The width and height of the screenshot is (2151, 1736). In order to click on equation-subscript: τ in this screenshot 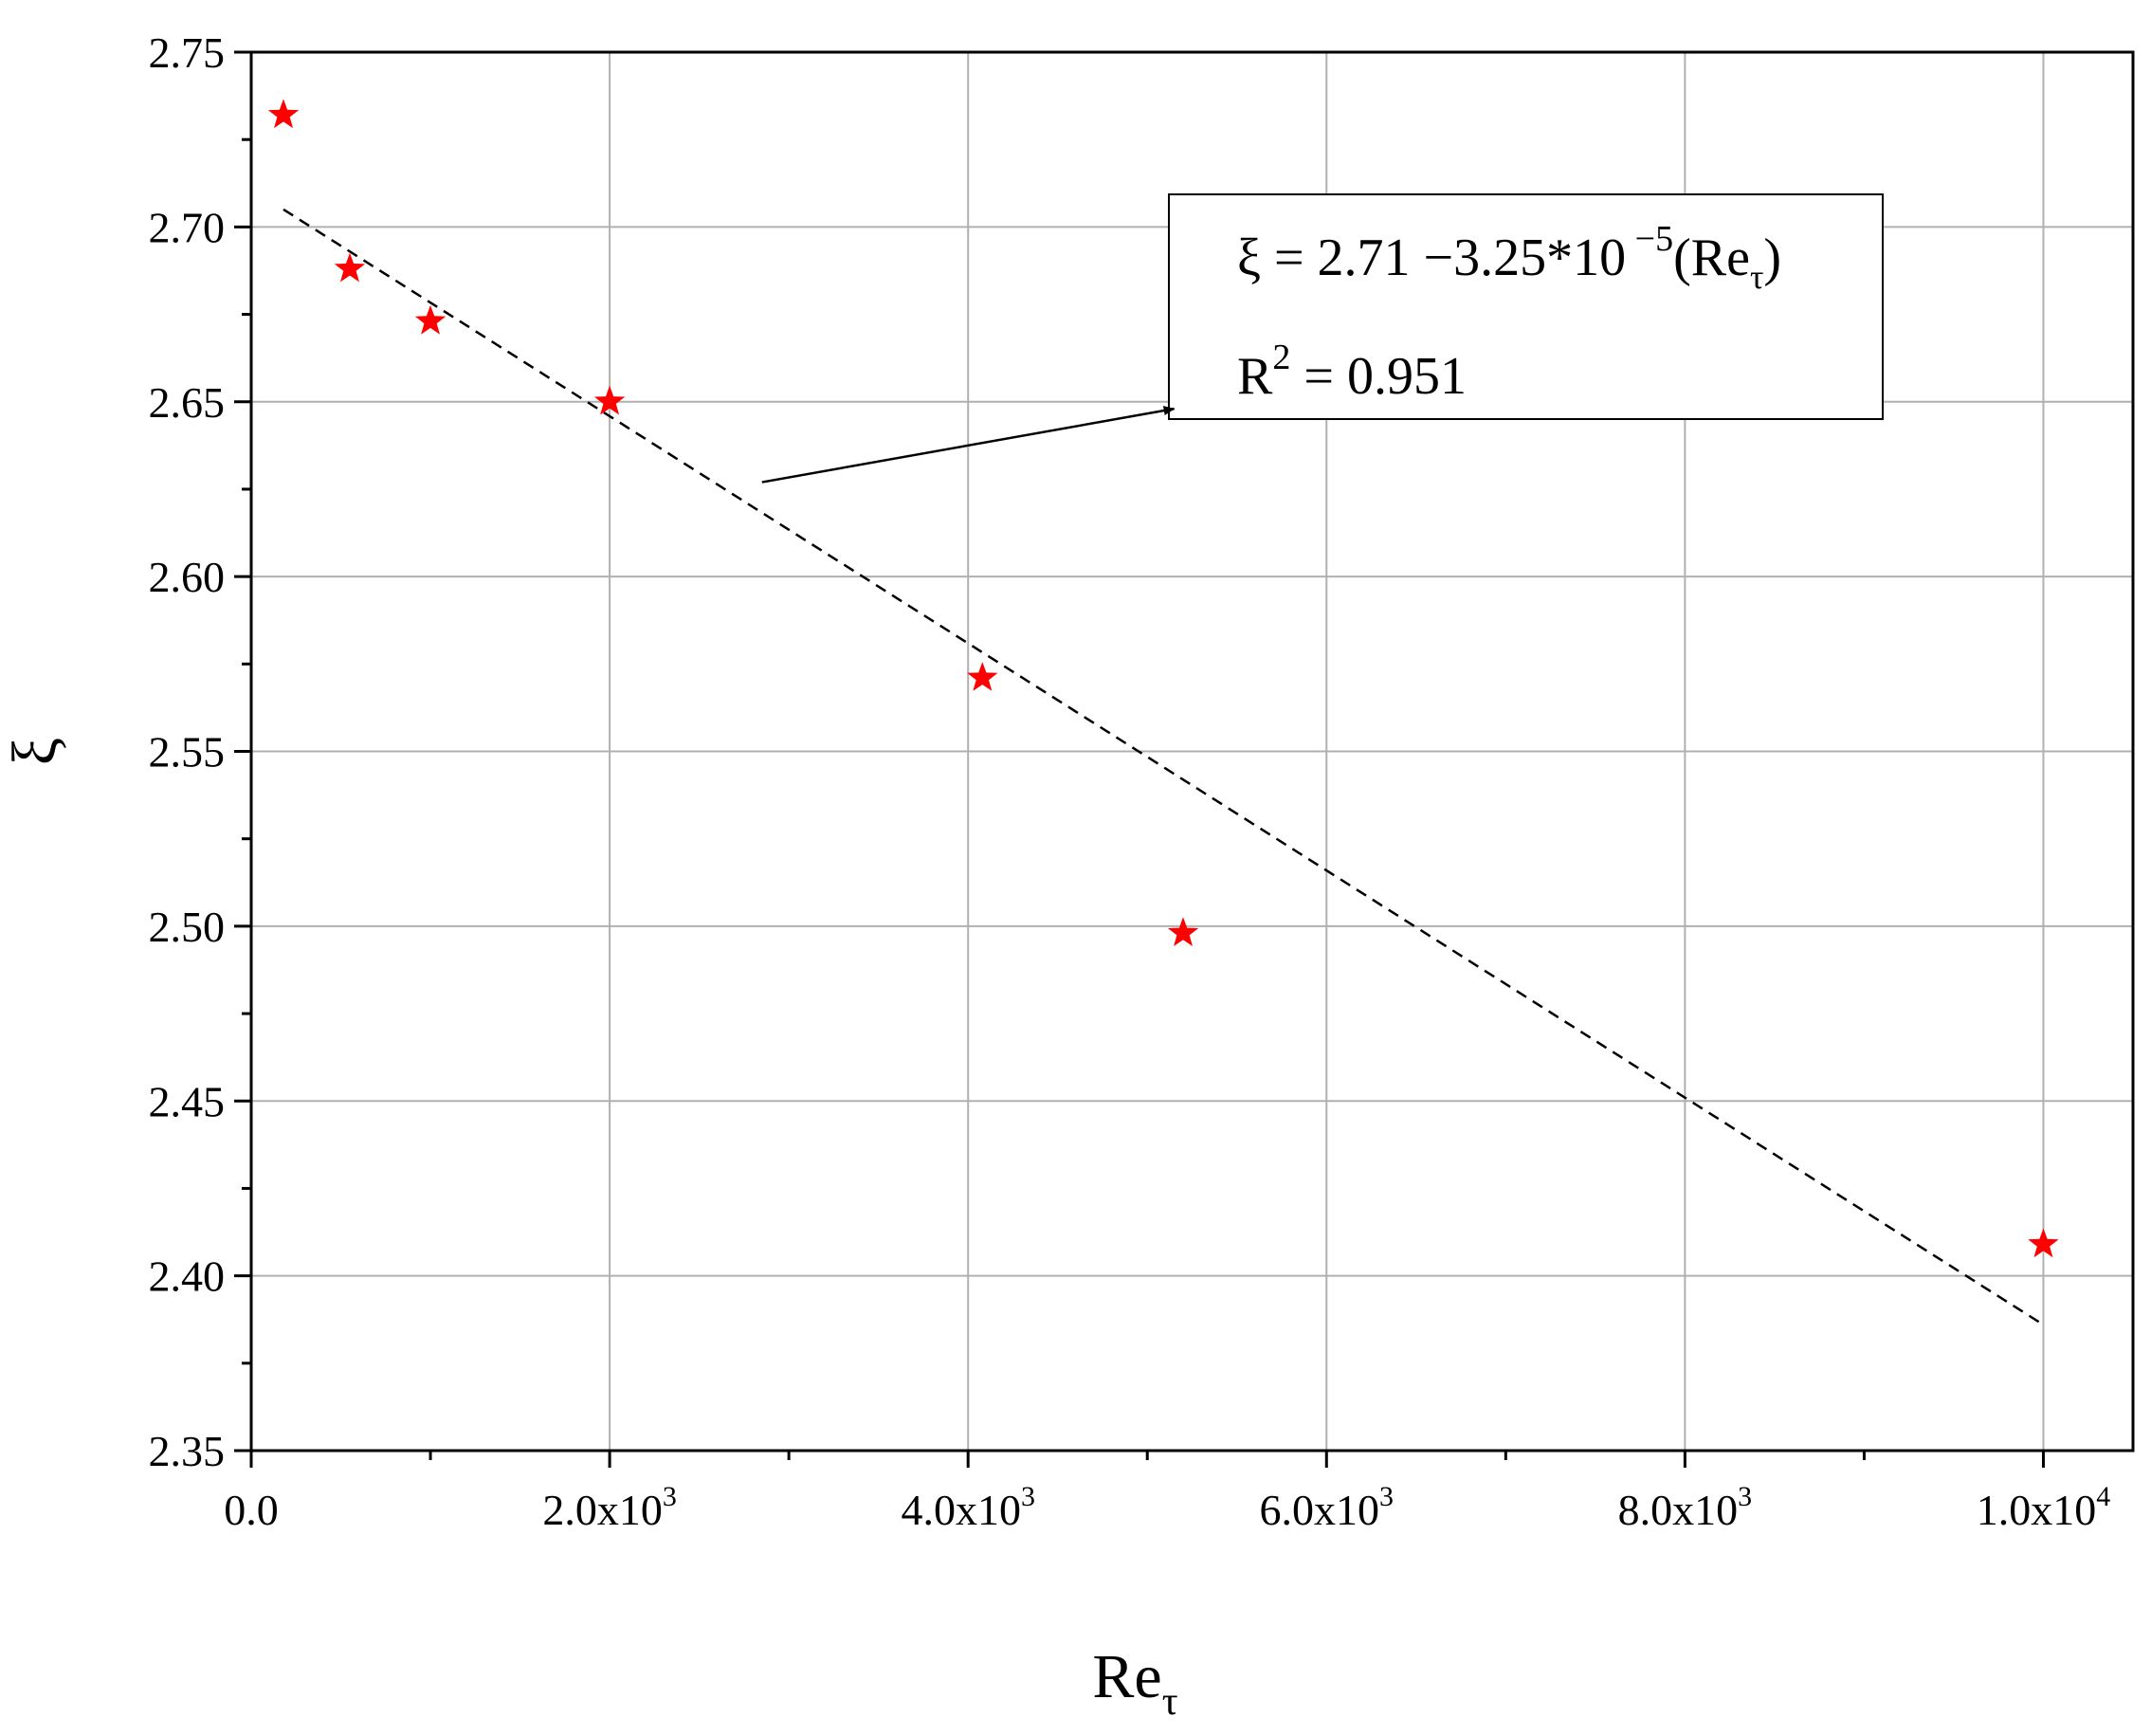, I will do `click(1756, 277)`.